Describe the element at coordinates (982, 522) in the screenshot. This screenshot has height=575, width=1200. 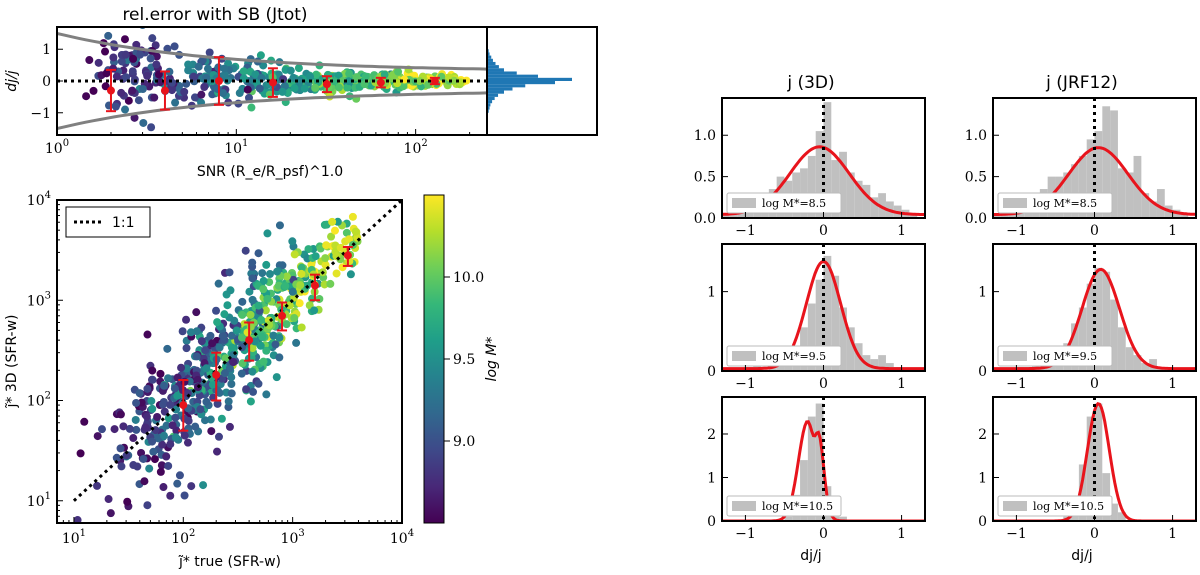
I see `hist-y-ticklabel: 0` at that location.